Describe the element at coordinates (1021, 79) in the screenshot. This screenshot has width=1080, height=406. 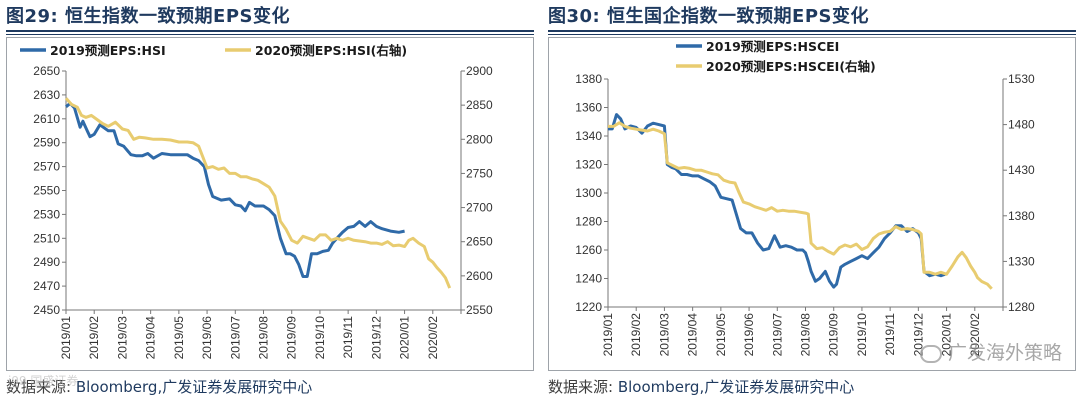
I see `y-right-tick-label: 1530` at that location.